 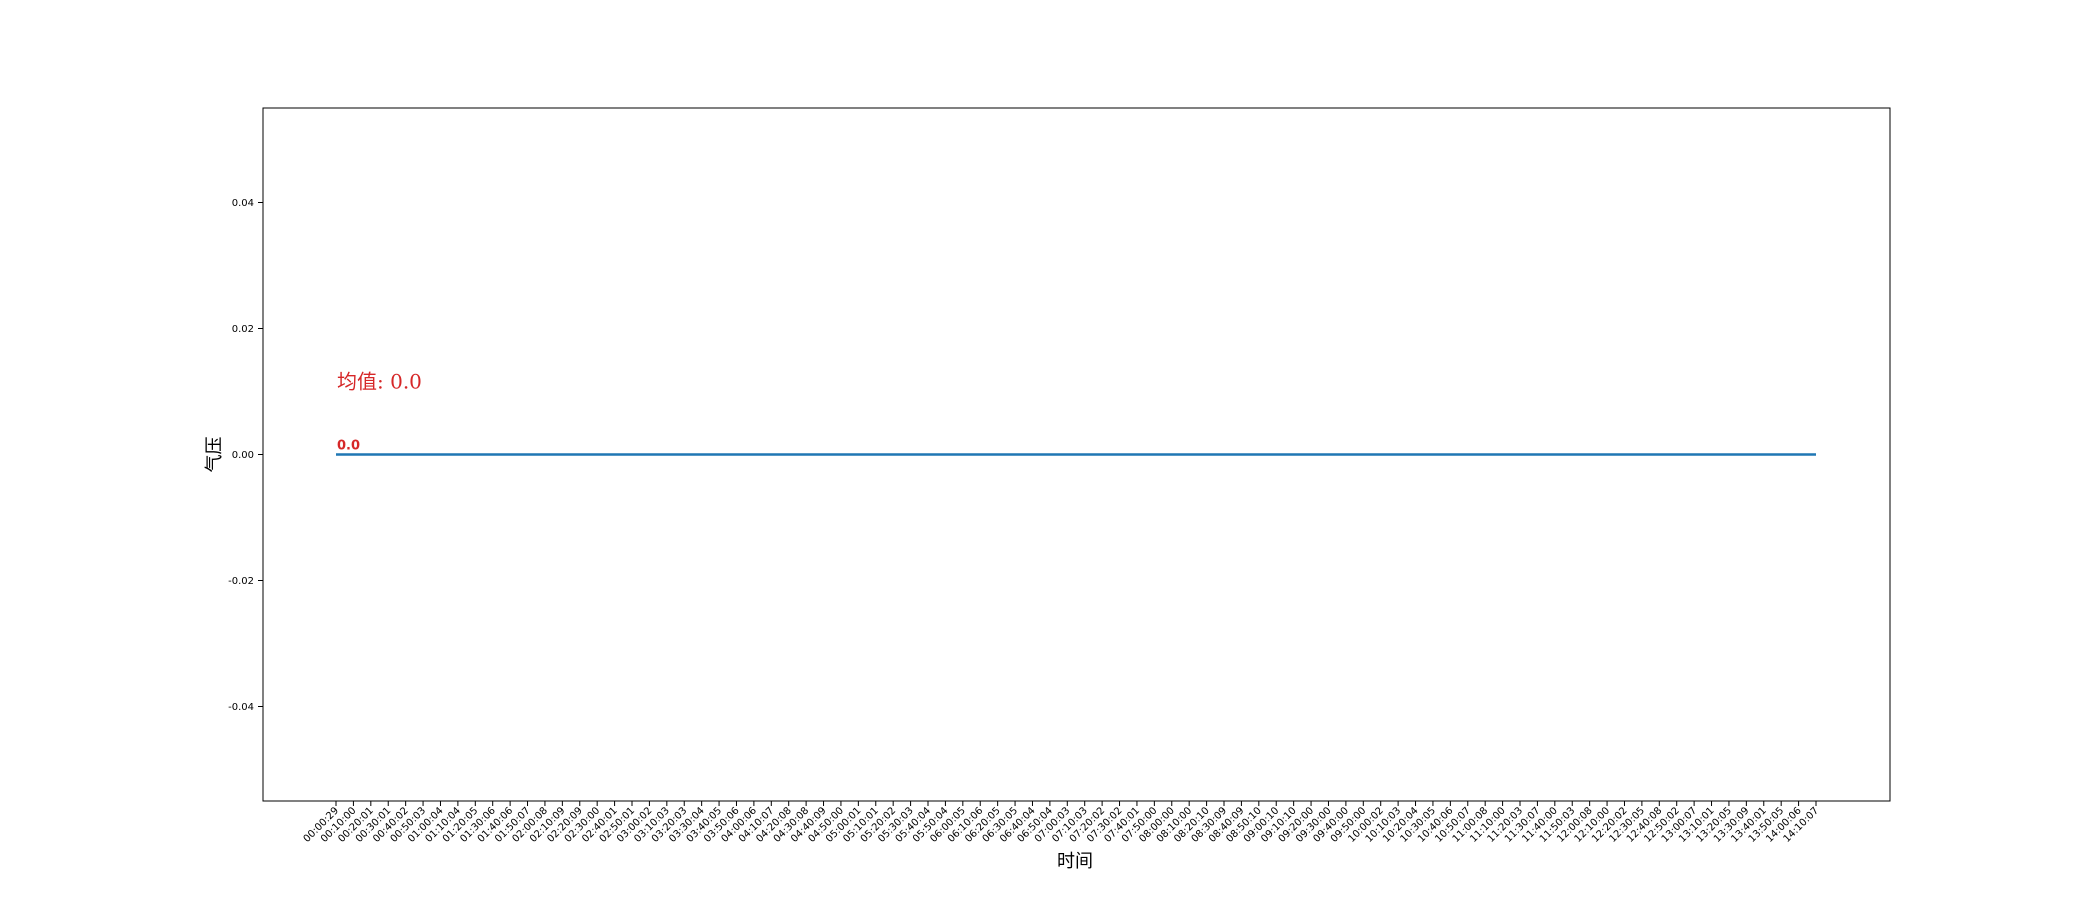 I want to click on y-axis: -0.04 -0.02 0.00 0.02 0.04, so click(x=245, y=455).